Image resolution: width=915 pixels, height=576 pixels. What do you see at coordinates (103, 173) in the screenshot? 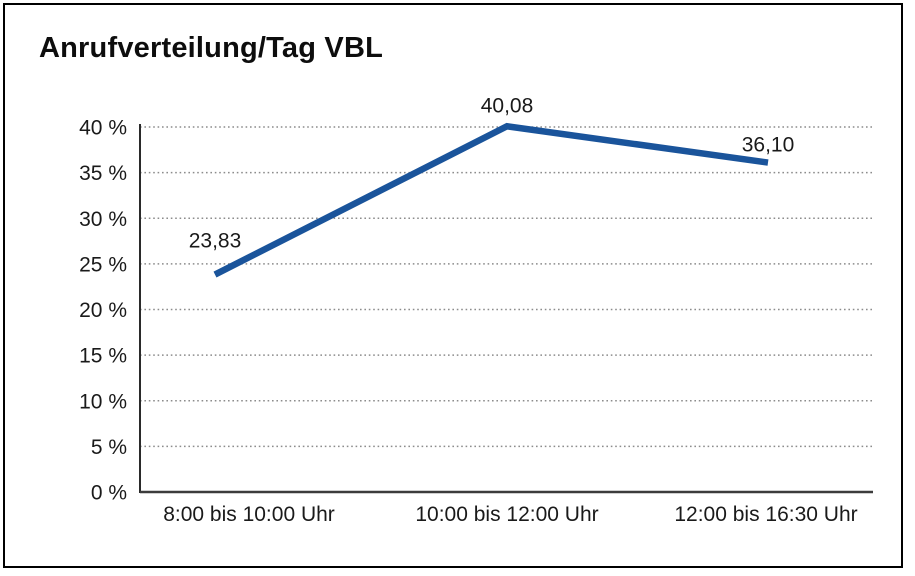
I see `y-tick-label: 35 %` at bounding box center [103, 173].